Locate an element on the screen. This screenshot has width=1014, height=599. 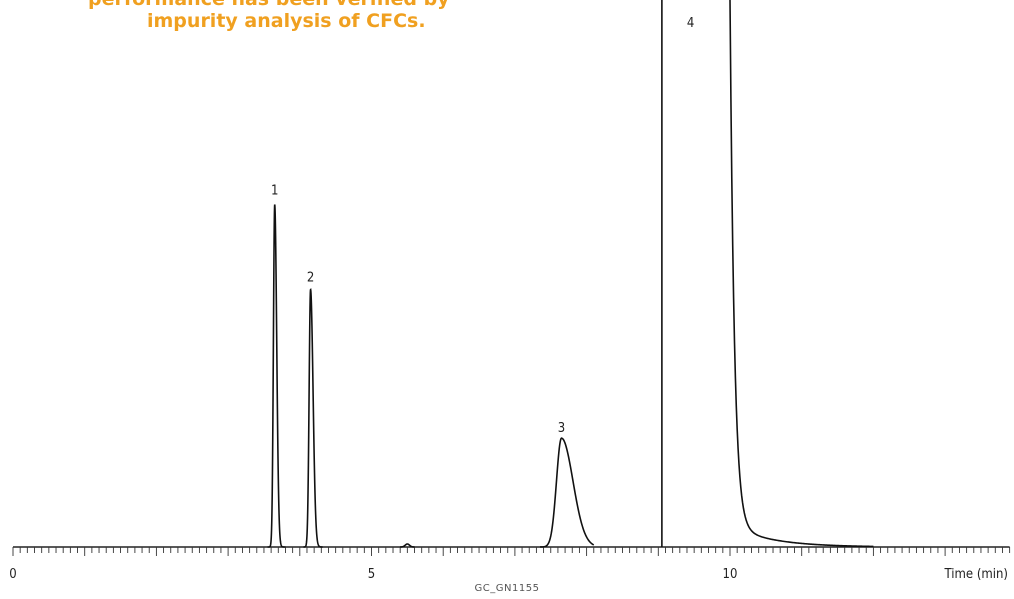
minor-bump is located at coordinates (407, 545).